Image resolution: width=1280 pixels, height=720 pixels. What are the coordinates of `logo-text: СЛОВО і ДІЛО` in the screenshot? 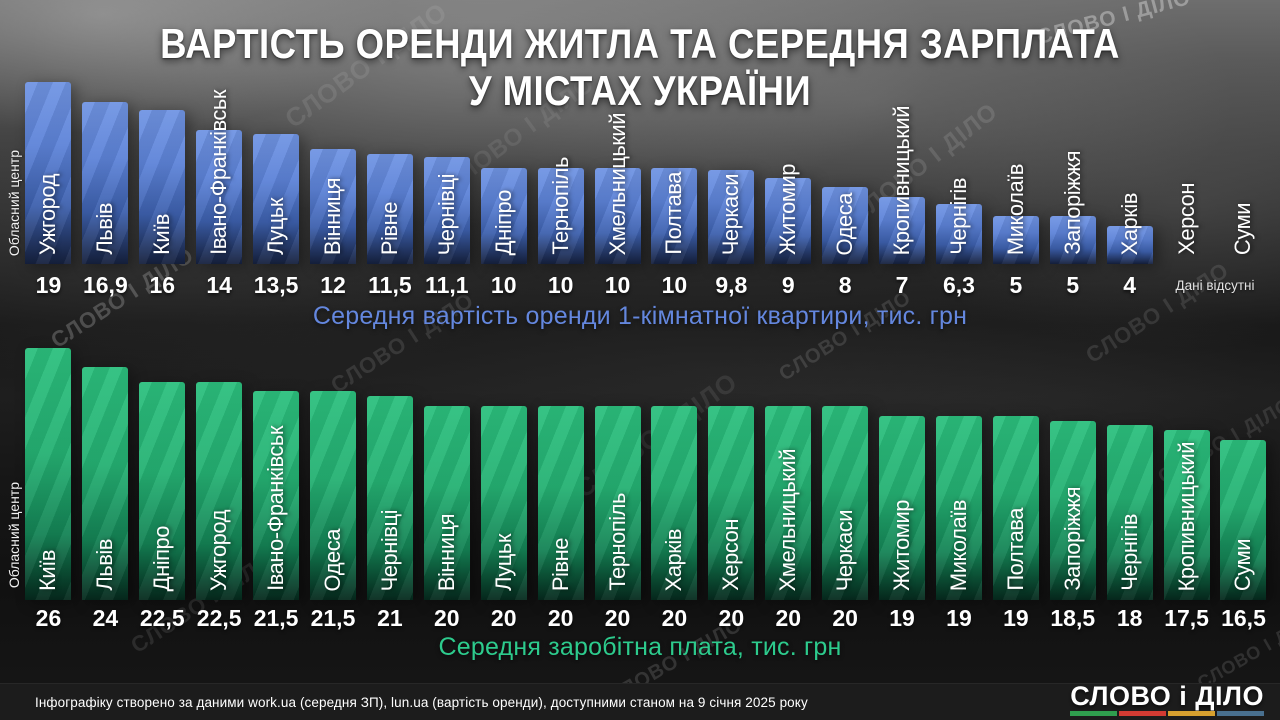 It's located at (1167, 696).